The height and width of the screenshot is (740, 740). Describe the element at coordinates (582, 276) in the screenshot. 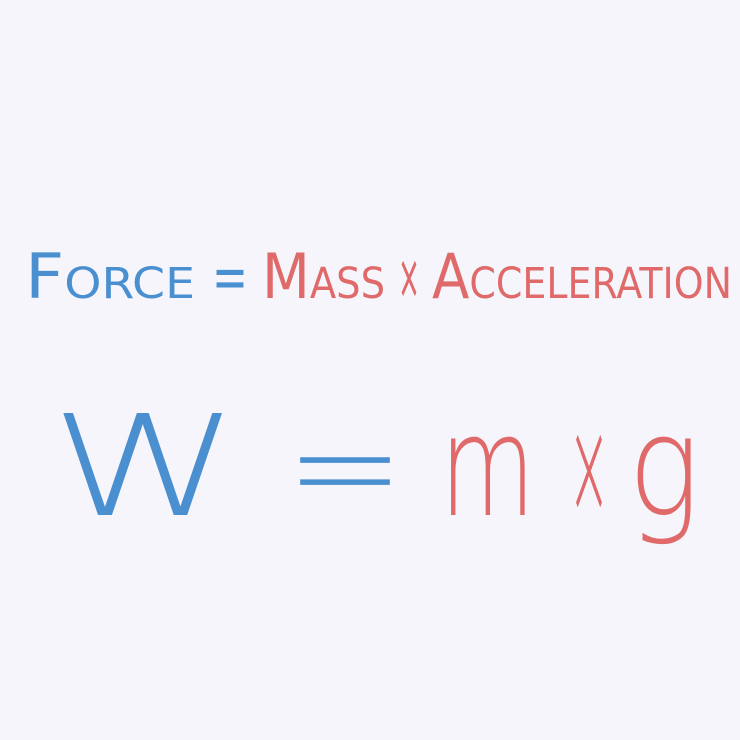

I see `equation-term: Acceleration` at that location.